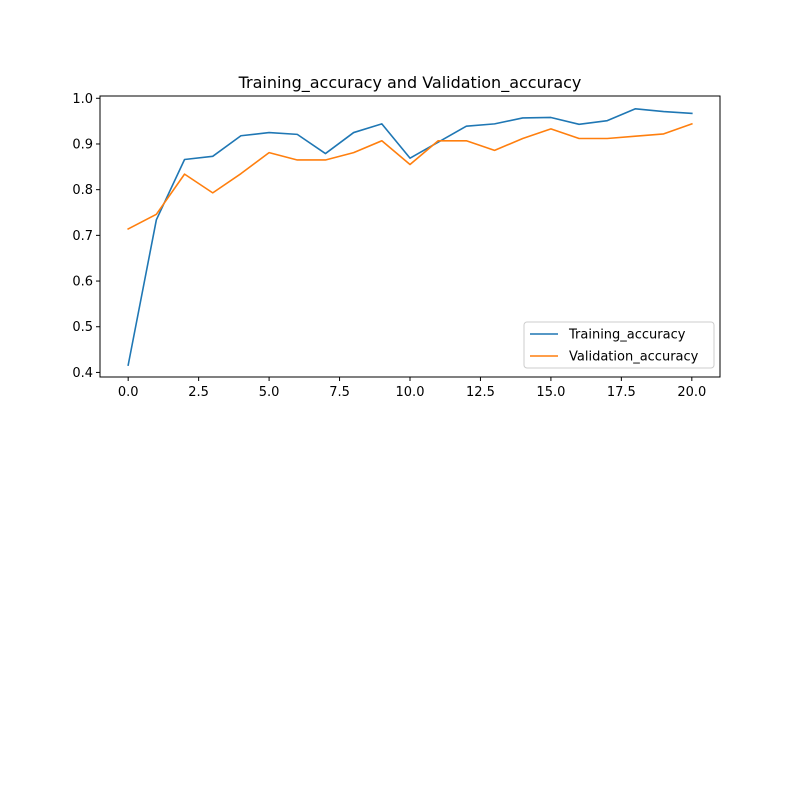 The height and width of the screenshot is (800, 800). What do you see at coordinates (410, 392) in the screenshot?
I see `x-tick-label: 10.0` at bounding box center [410, 392].